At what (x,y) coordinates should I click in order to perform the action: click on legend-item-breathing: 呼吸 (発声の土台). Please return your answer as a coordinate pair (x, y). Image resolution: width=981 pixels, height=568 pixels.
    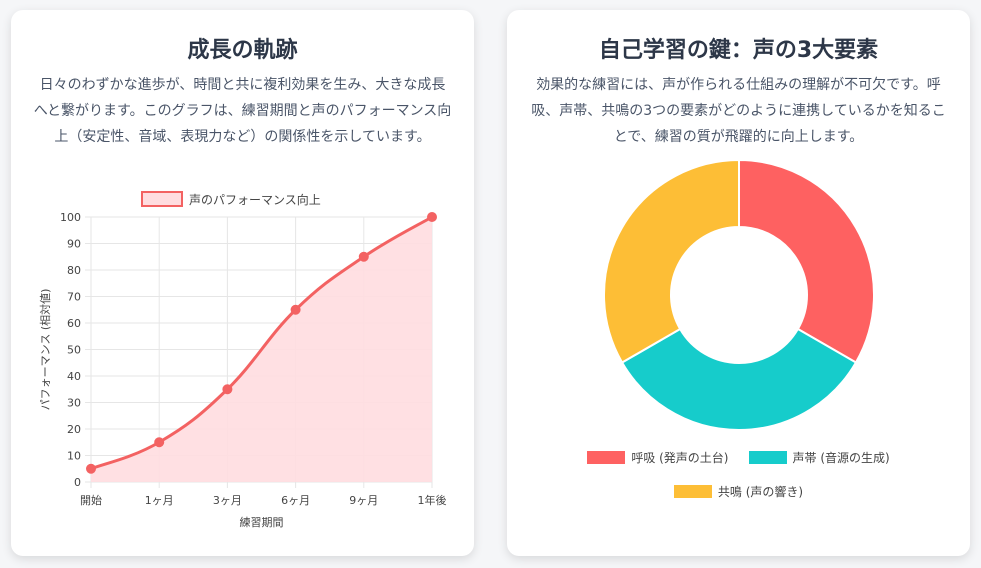
    Looking at the image, I should click on (658, 457).